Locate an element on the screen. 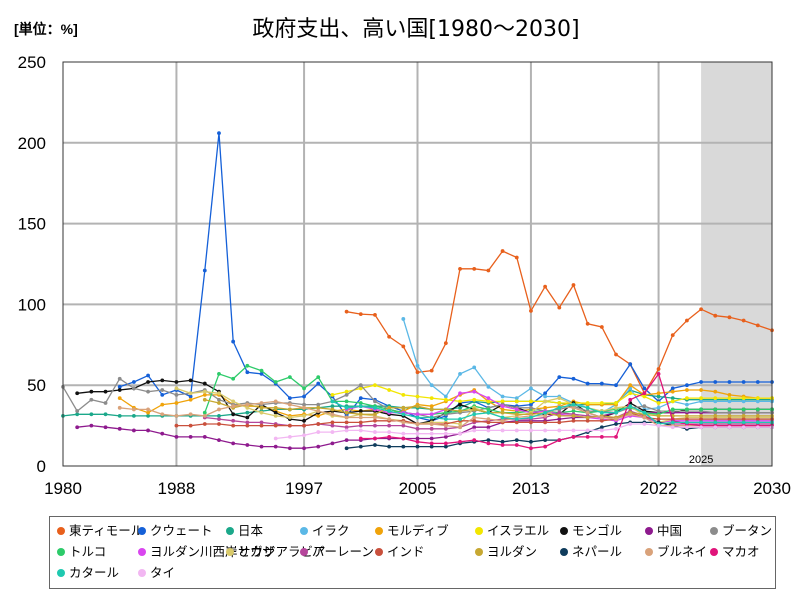 This screenshot has height=600, width=800. x-tick-label: 1980 is located at coordinates (63, 488).